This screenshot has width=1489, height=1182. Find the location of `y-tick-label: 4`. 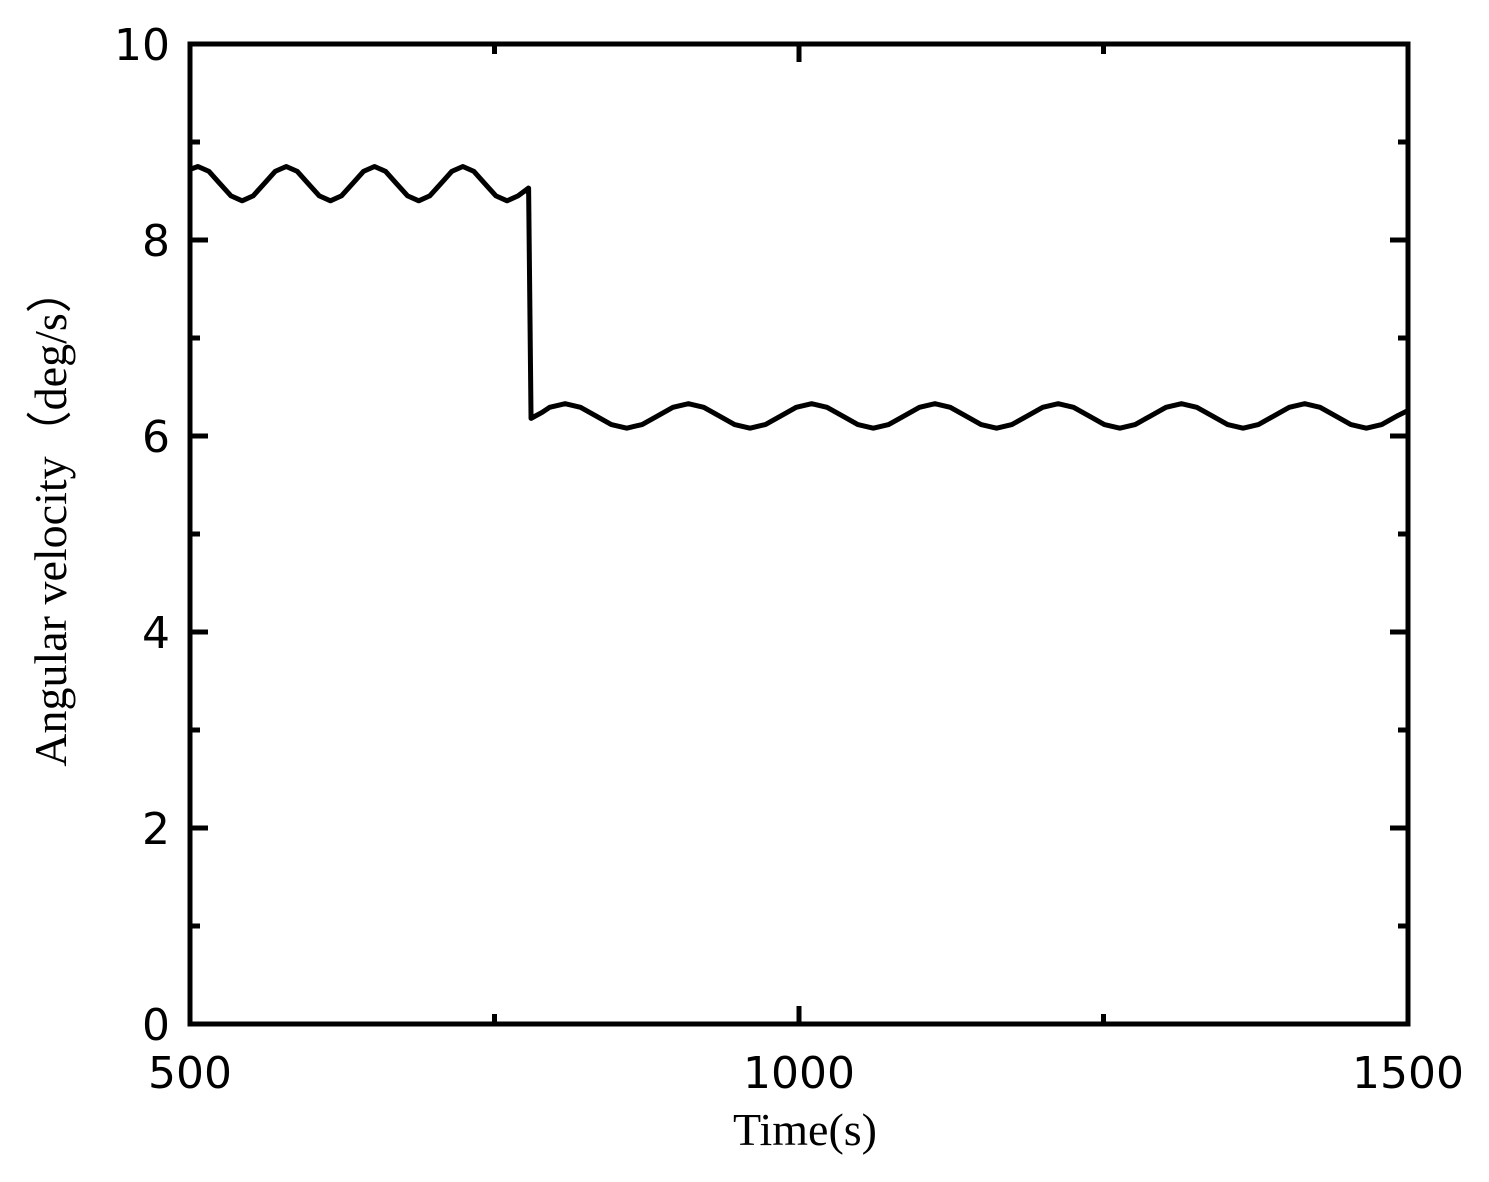

y-tick-label: 4 is located at coordinates (156, 633).